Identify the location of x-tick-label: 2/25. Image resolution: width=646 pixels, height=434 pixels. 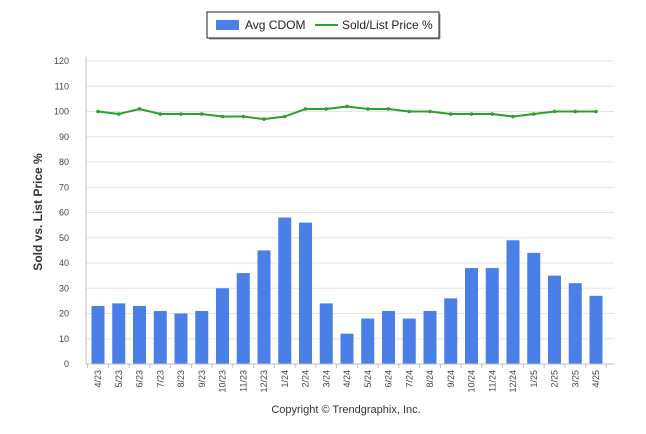
(555, 379).